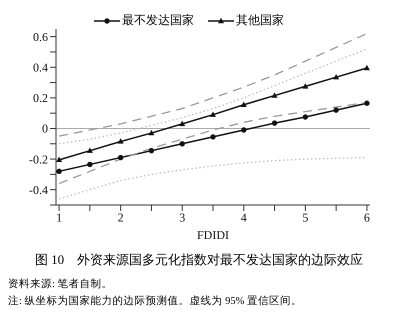  What do you see at coordinates (40, 98) in the screenshot?
I see `y-tick-label: 0.2` at bounding box center [40, 98].